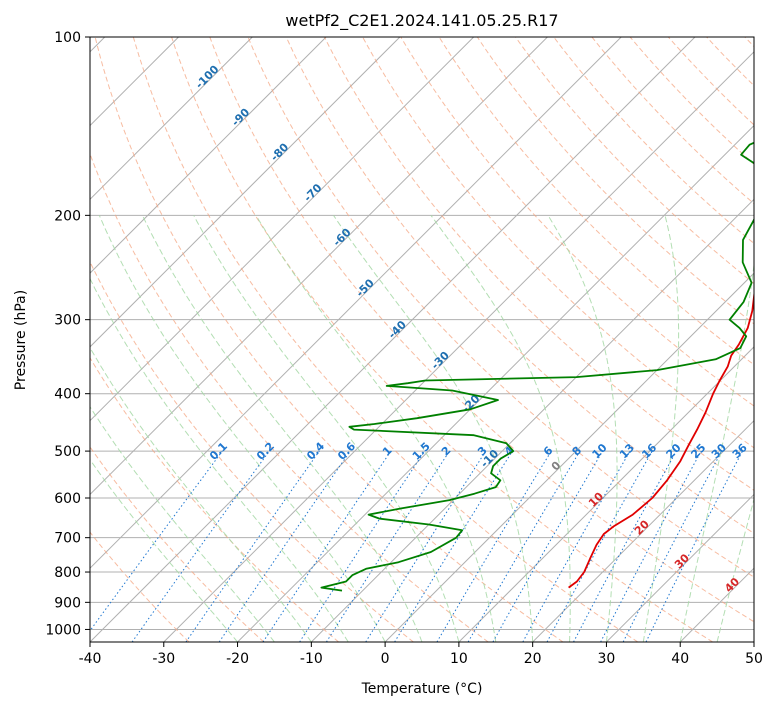  Describe the element at coordinates (397, 329) in the screenshot. I see `isotherm-label: -40` at that location.